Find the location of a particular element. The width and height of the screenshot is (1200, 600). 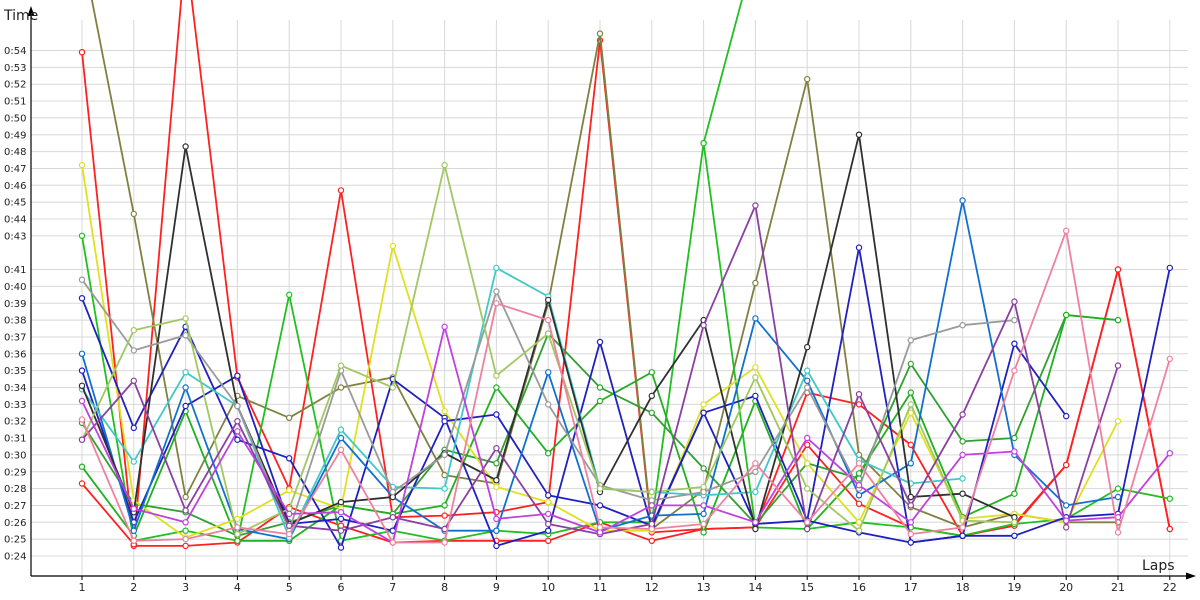

y-tick-label: 0:50 is located at coordinates (15, 118).